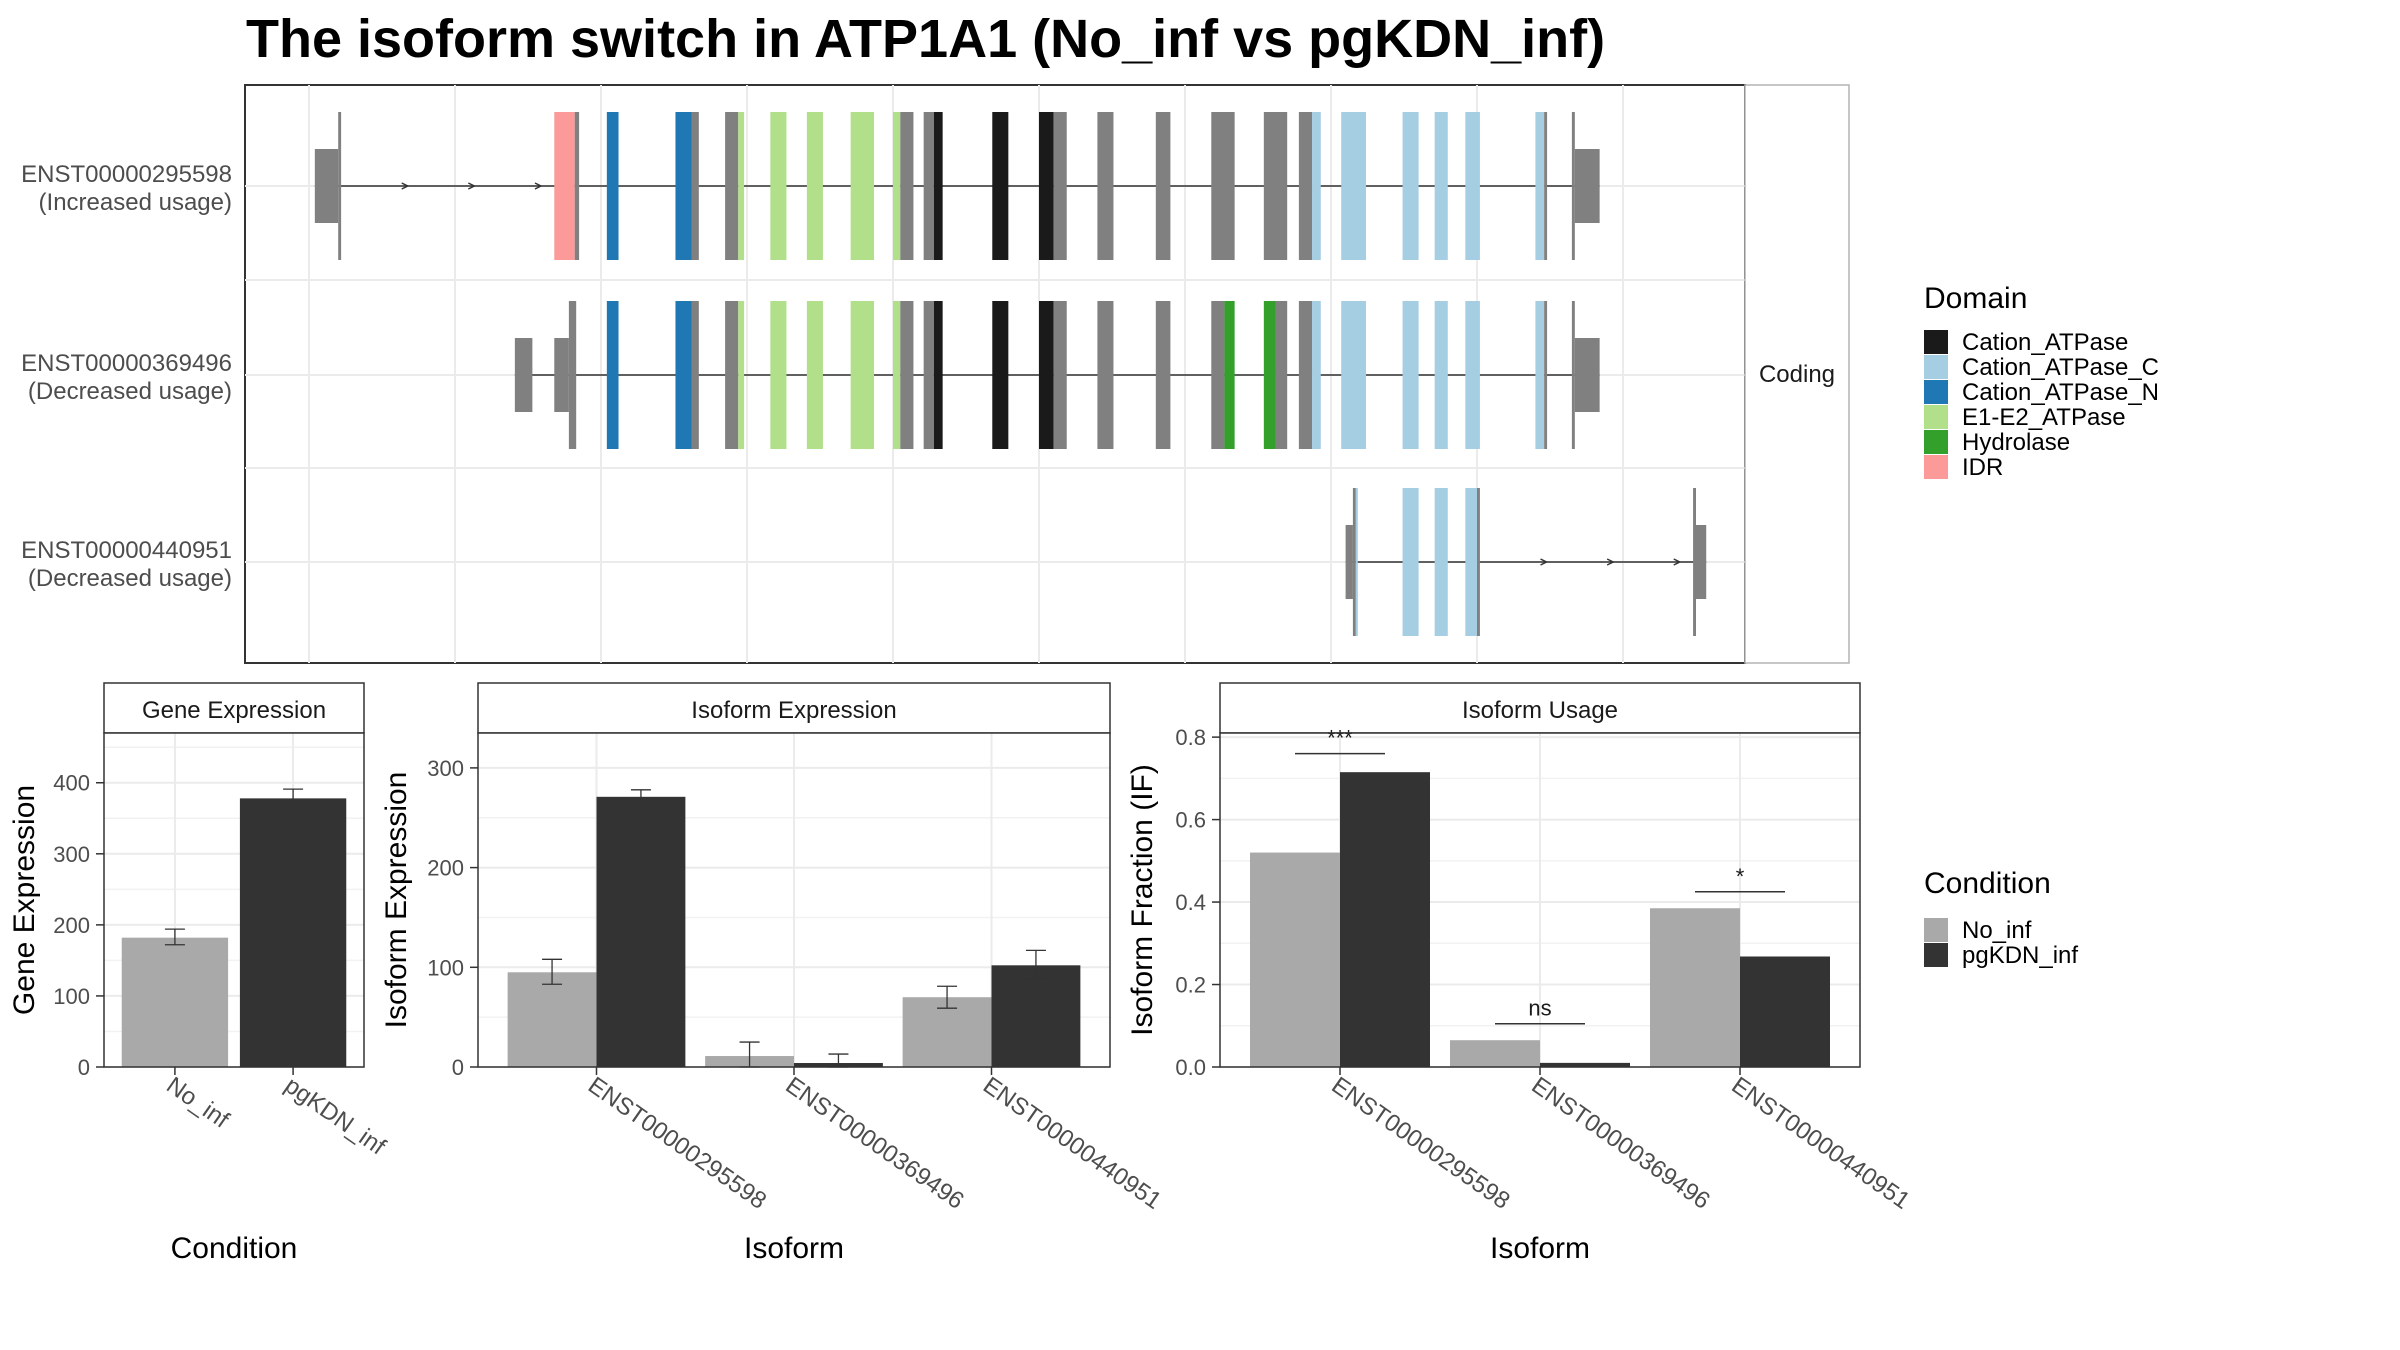  What do you see at coordinates (130, 391) in the screenshot?
I see `isoform-label-usage: (Decreased usage)` at bounding box center [130, 391].